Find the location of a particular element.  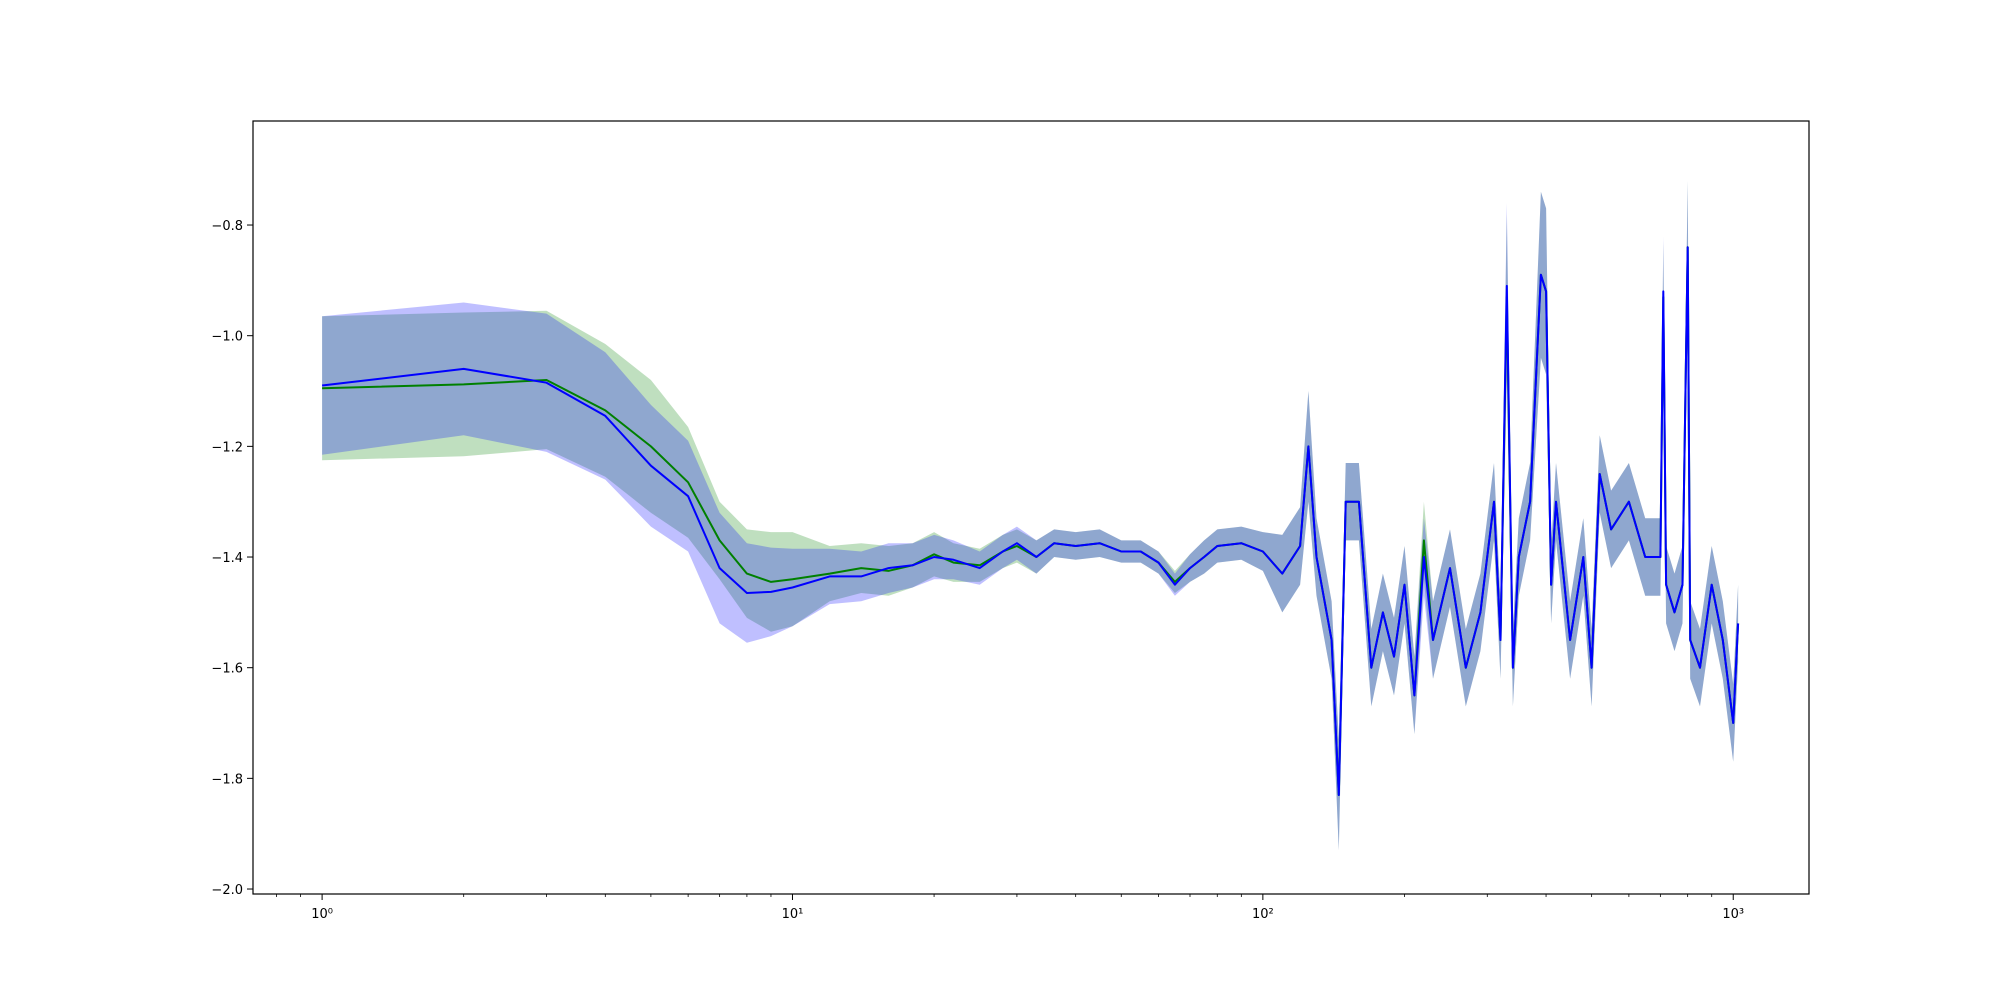

x-tick-label: 10³ is located at coordinates (1733, 914).